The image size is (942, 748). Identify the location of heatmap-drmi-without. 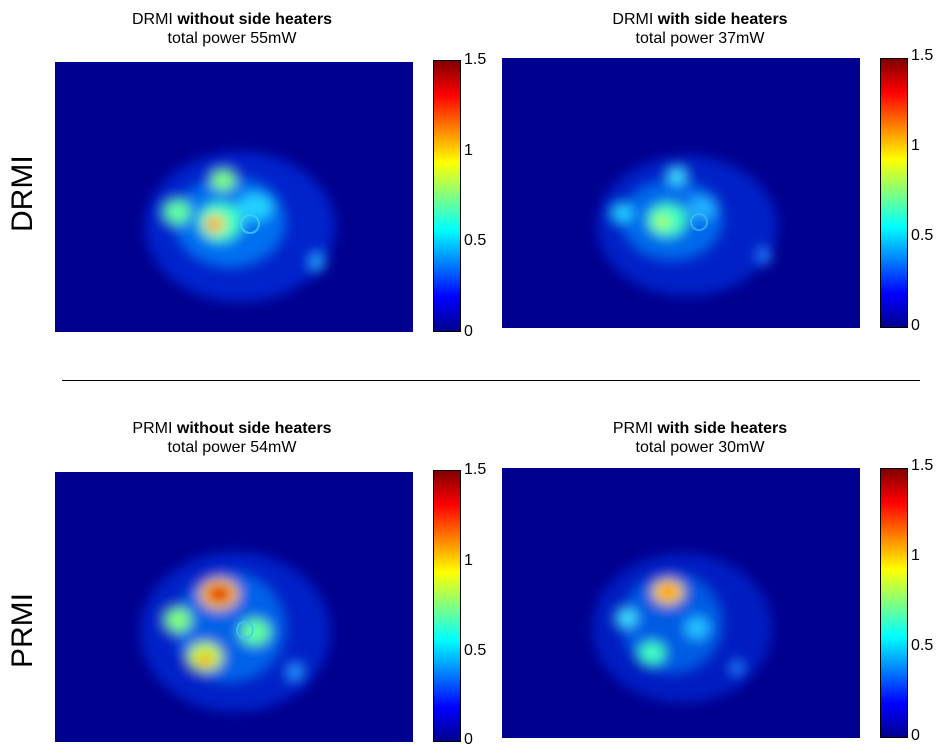
(234, 197).